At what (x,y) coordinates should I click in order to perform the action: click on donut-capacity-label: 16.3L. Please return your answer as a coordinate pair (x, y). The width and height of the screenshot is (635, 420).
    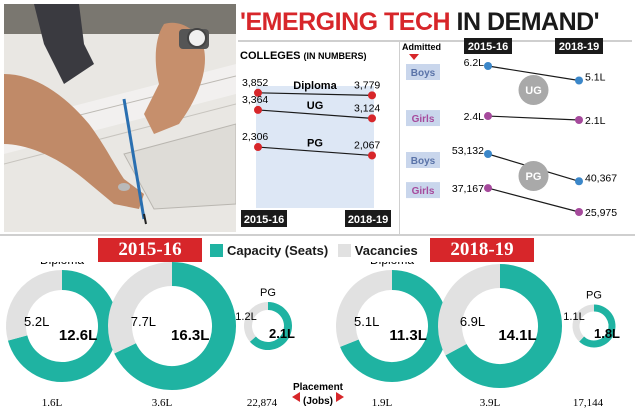
    Looking at the image, I should click on (190, 335).